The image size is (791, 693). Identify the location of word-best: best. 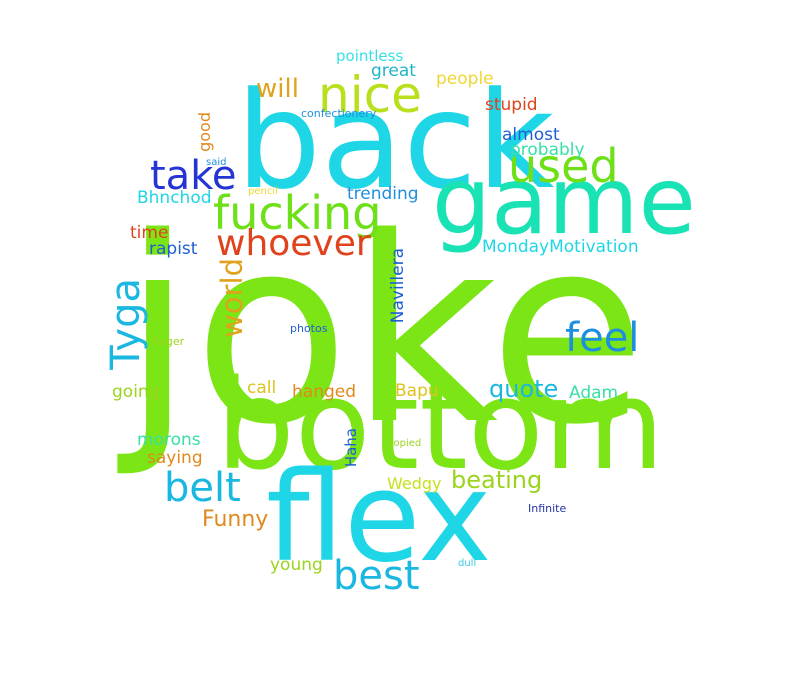
(376, 576).